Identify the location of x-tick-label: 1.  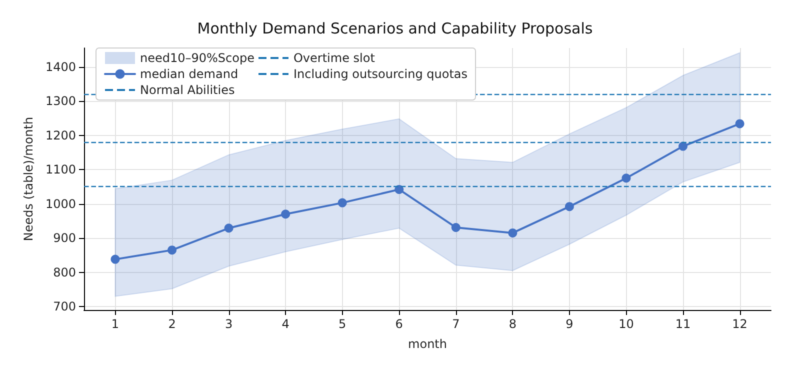
(115, 324).